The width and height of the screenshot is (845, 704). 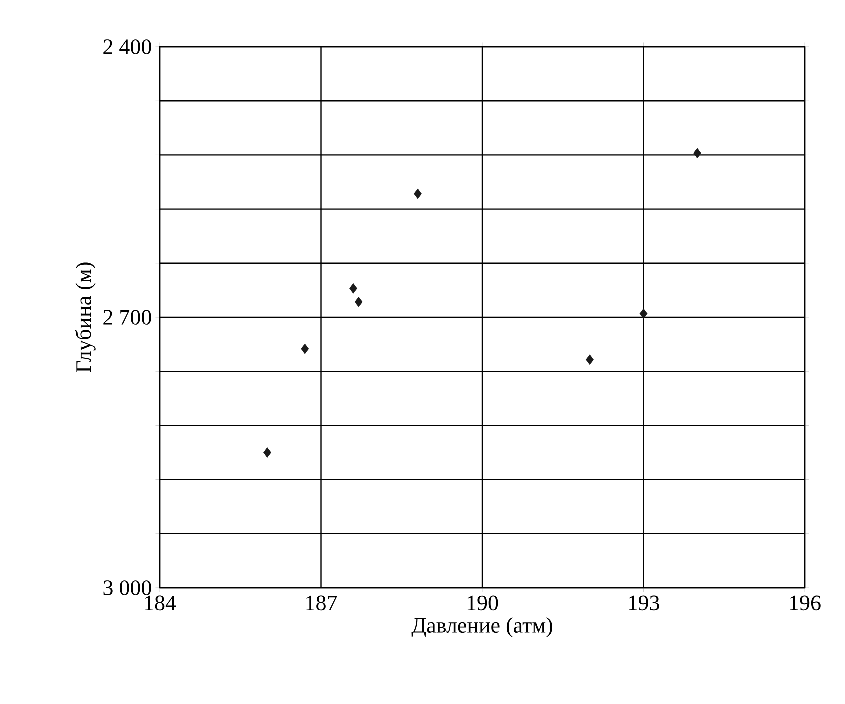 What do you see at coordinates (128, 588) in the screenshot?
I see `y-tick-label: 3 000` at bounding box center [128, 588].